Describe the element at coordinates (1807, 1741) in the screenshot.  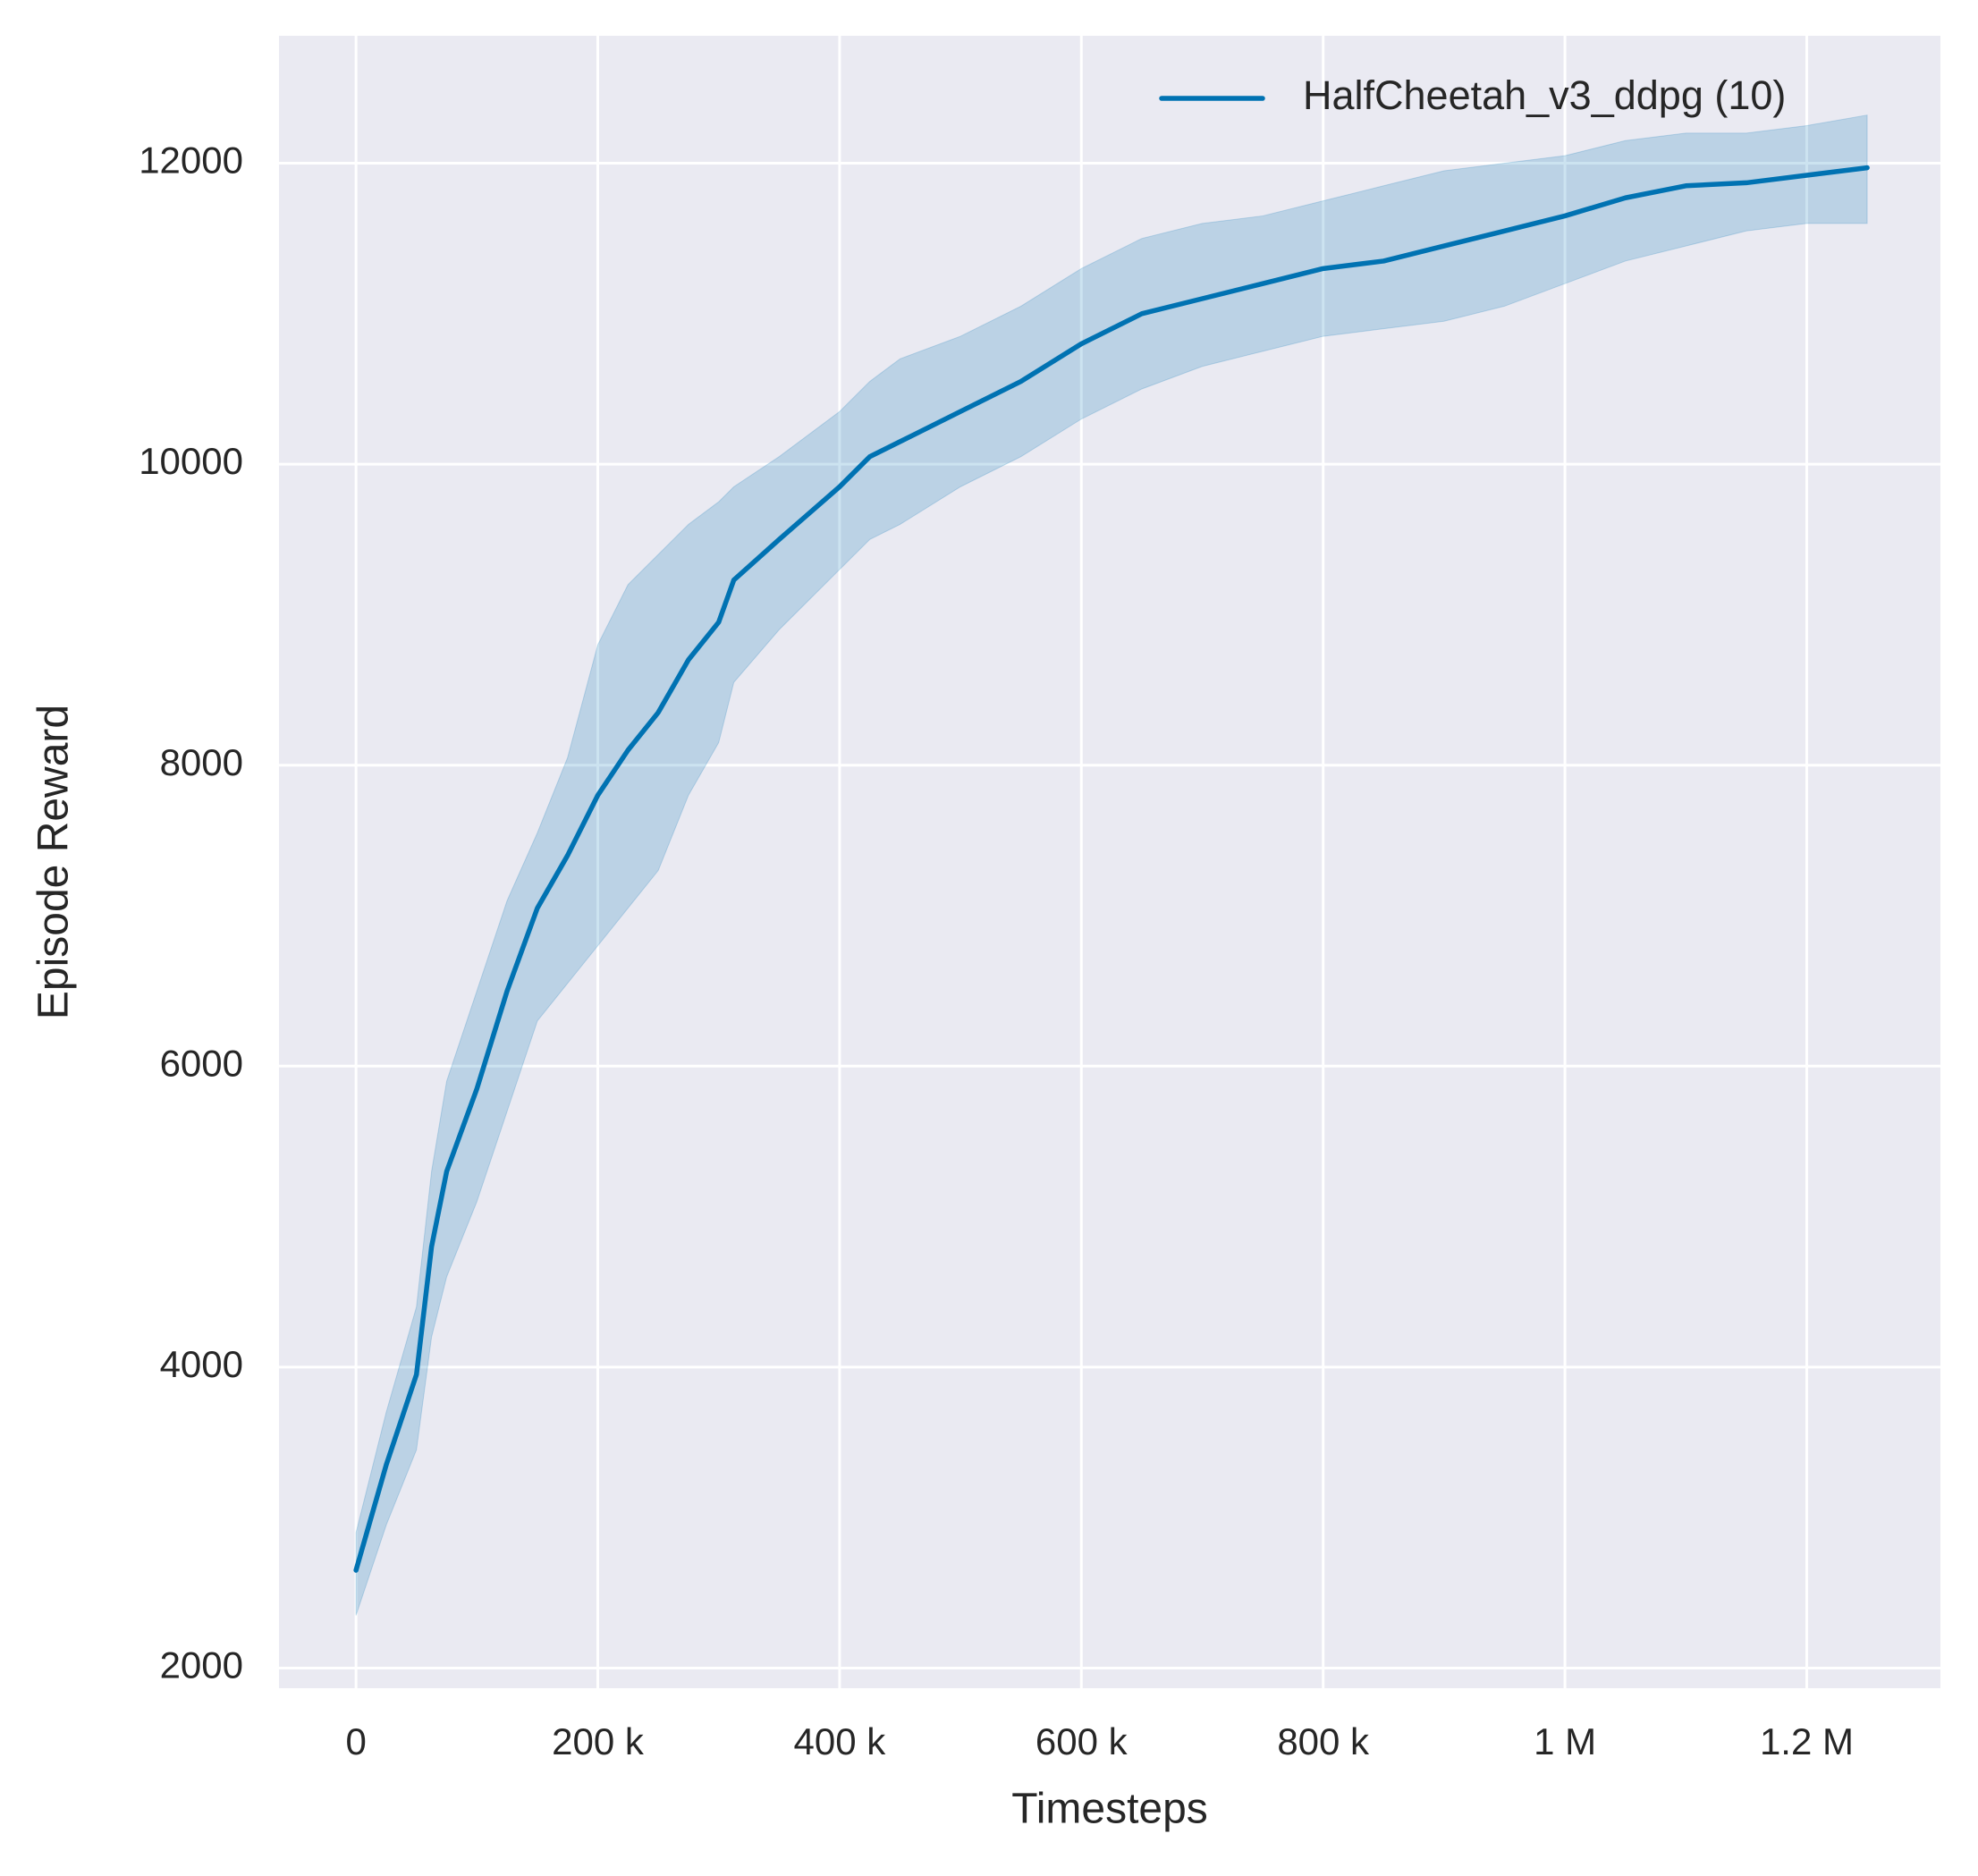
I see `x-tick-label: 1.2 M` at that location.